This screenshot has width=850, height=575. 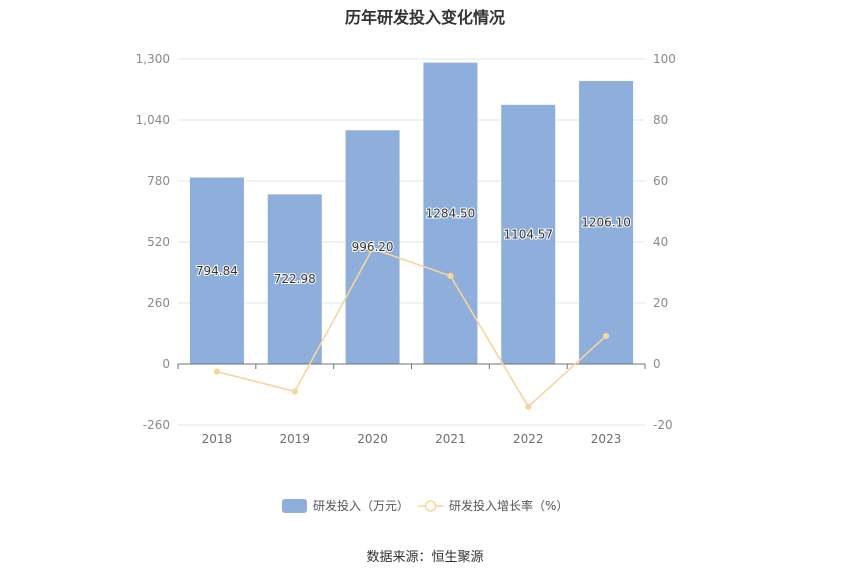 What do you see at coordinates (153, 59) in the screenshot?
I see `y-left-tick-label: 1,300` at bounding box center [153, 59].